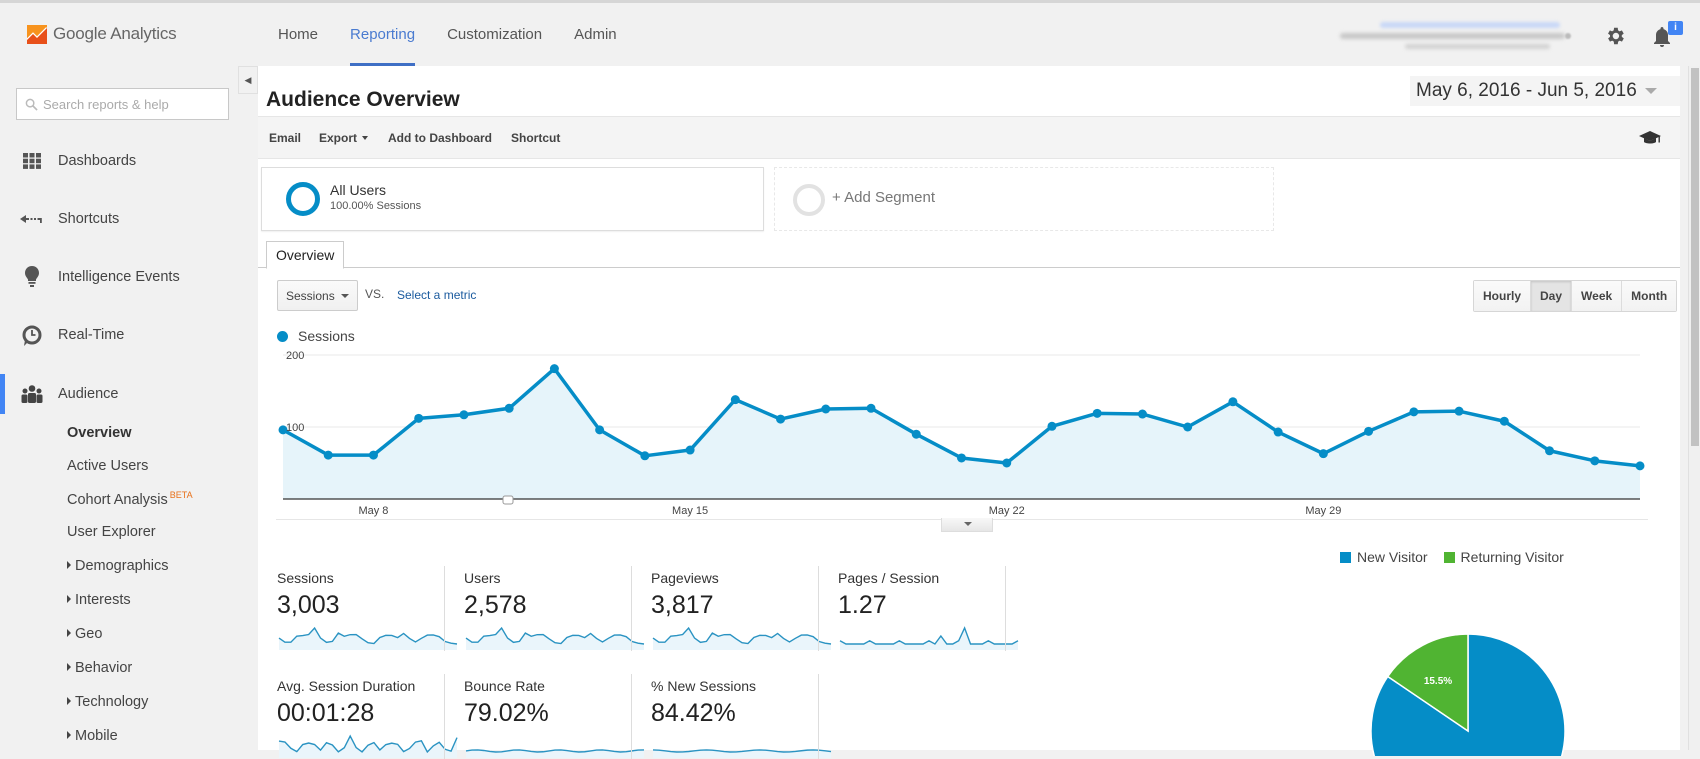  What do you see at coordinates (32, 161) in the screenshot?
I see `grid-icon` at bounding box center [32, 161].